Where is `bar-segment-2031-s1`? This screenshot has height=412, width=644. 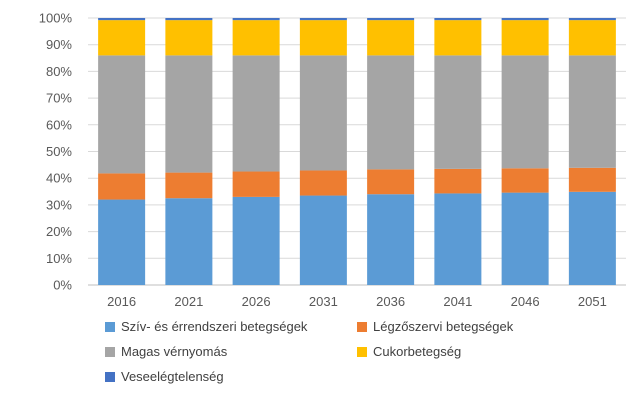 bar-segment-2031-s1 is located at coordinates (323, 183).